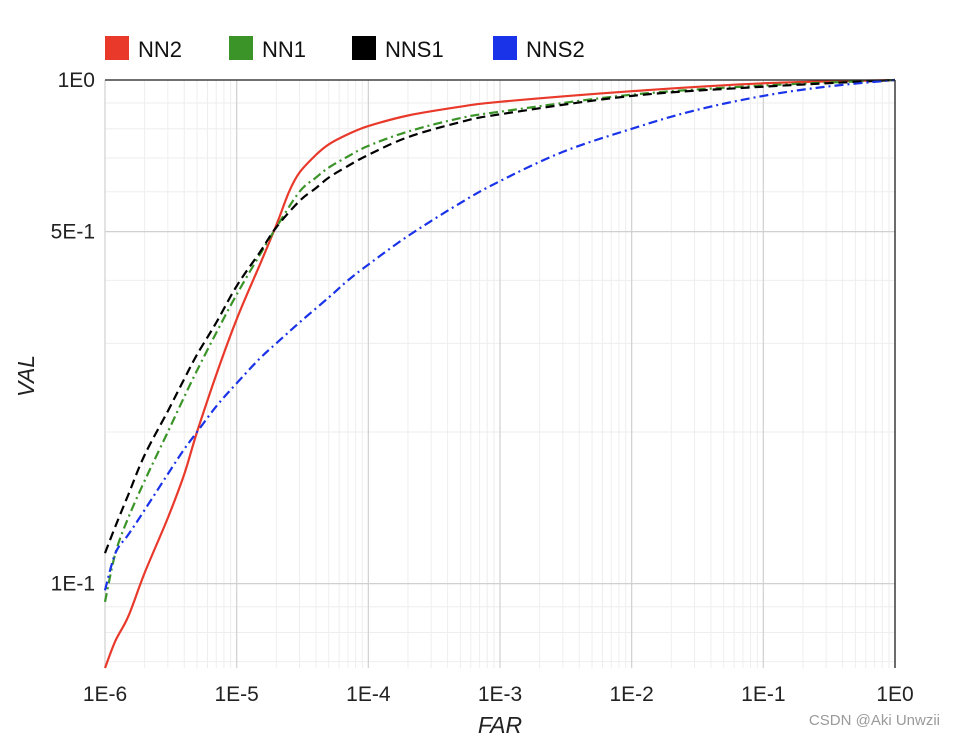 Image resolution: width=954 pixels, height=736 pixels. What do you see at coordinates (631, 694) in the screenshot?
I see `x-tick-label: 1E-2` at bounding box center [631, 694].